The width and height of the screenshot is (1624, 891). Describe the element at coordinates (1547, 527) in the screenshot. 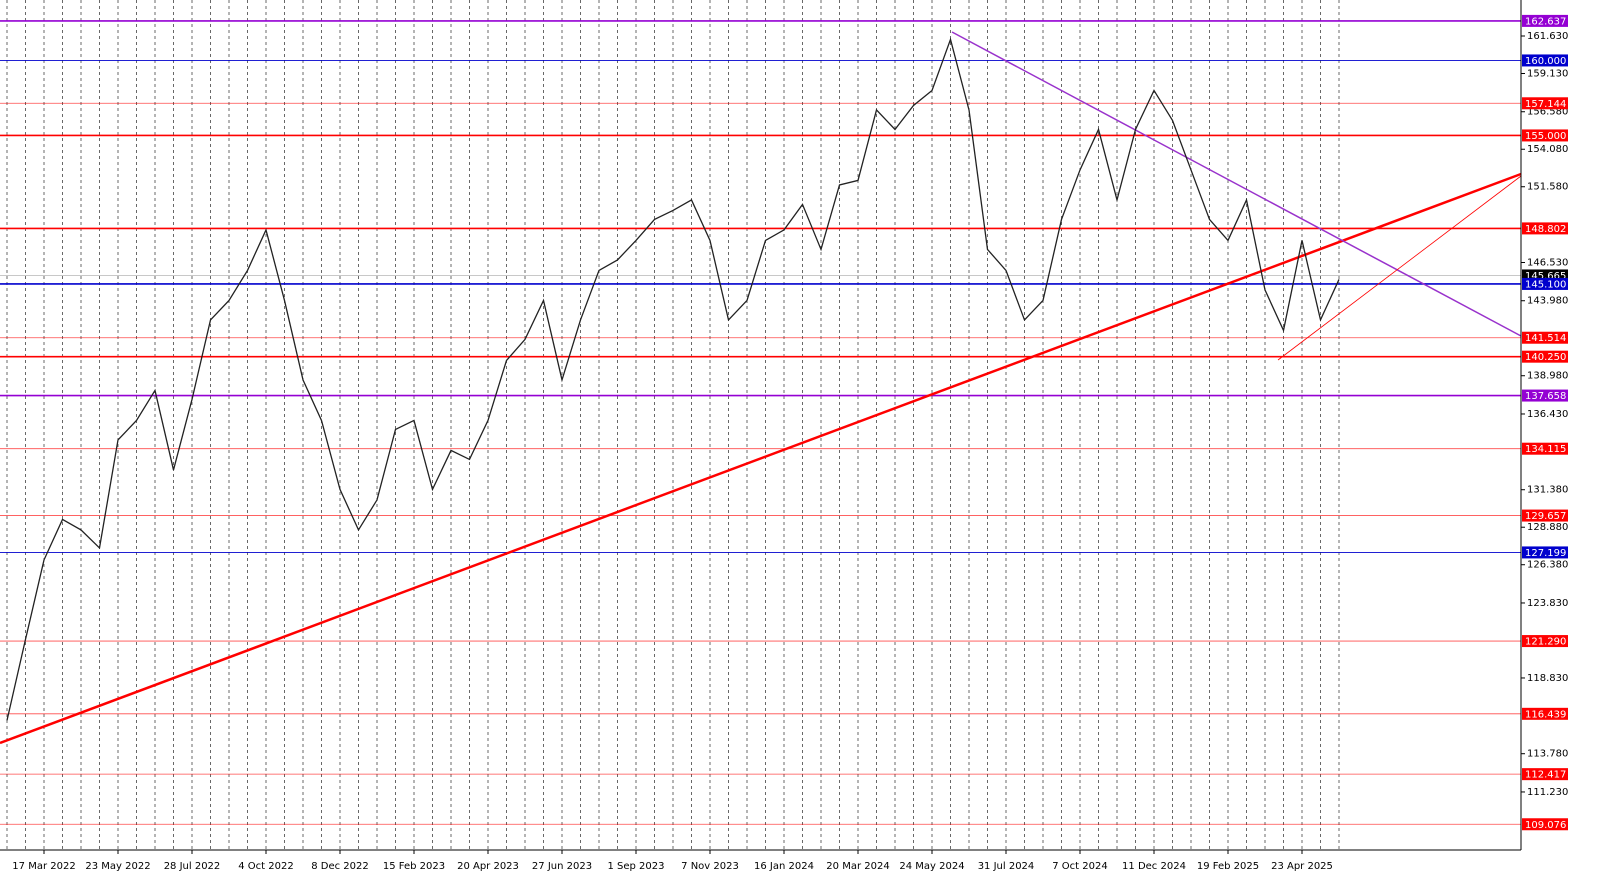

I see `y-tick-label: 128.880` at that location.